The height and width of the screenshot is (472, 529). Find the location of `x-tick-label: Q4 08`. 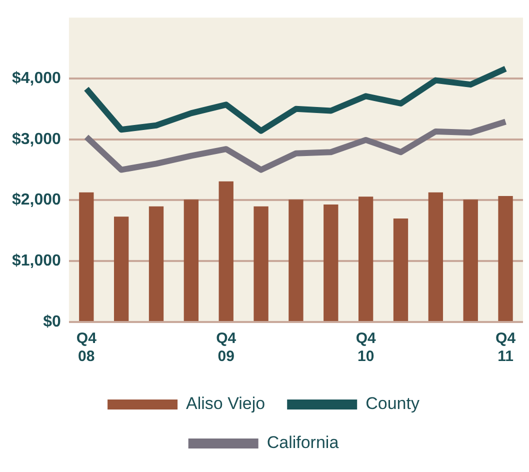

x-tick-label: Q4 08 is located at coordinates (87, 348).